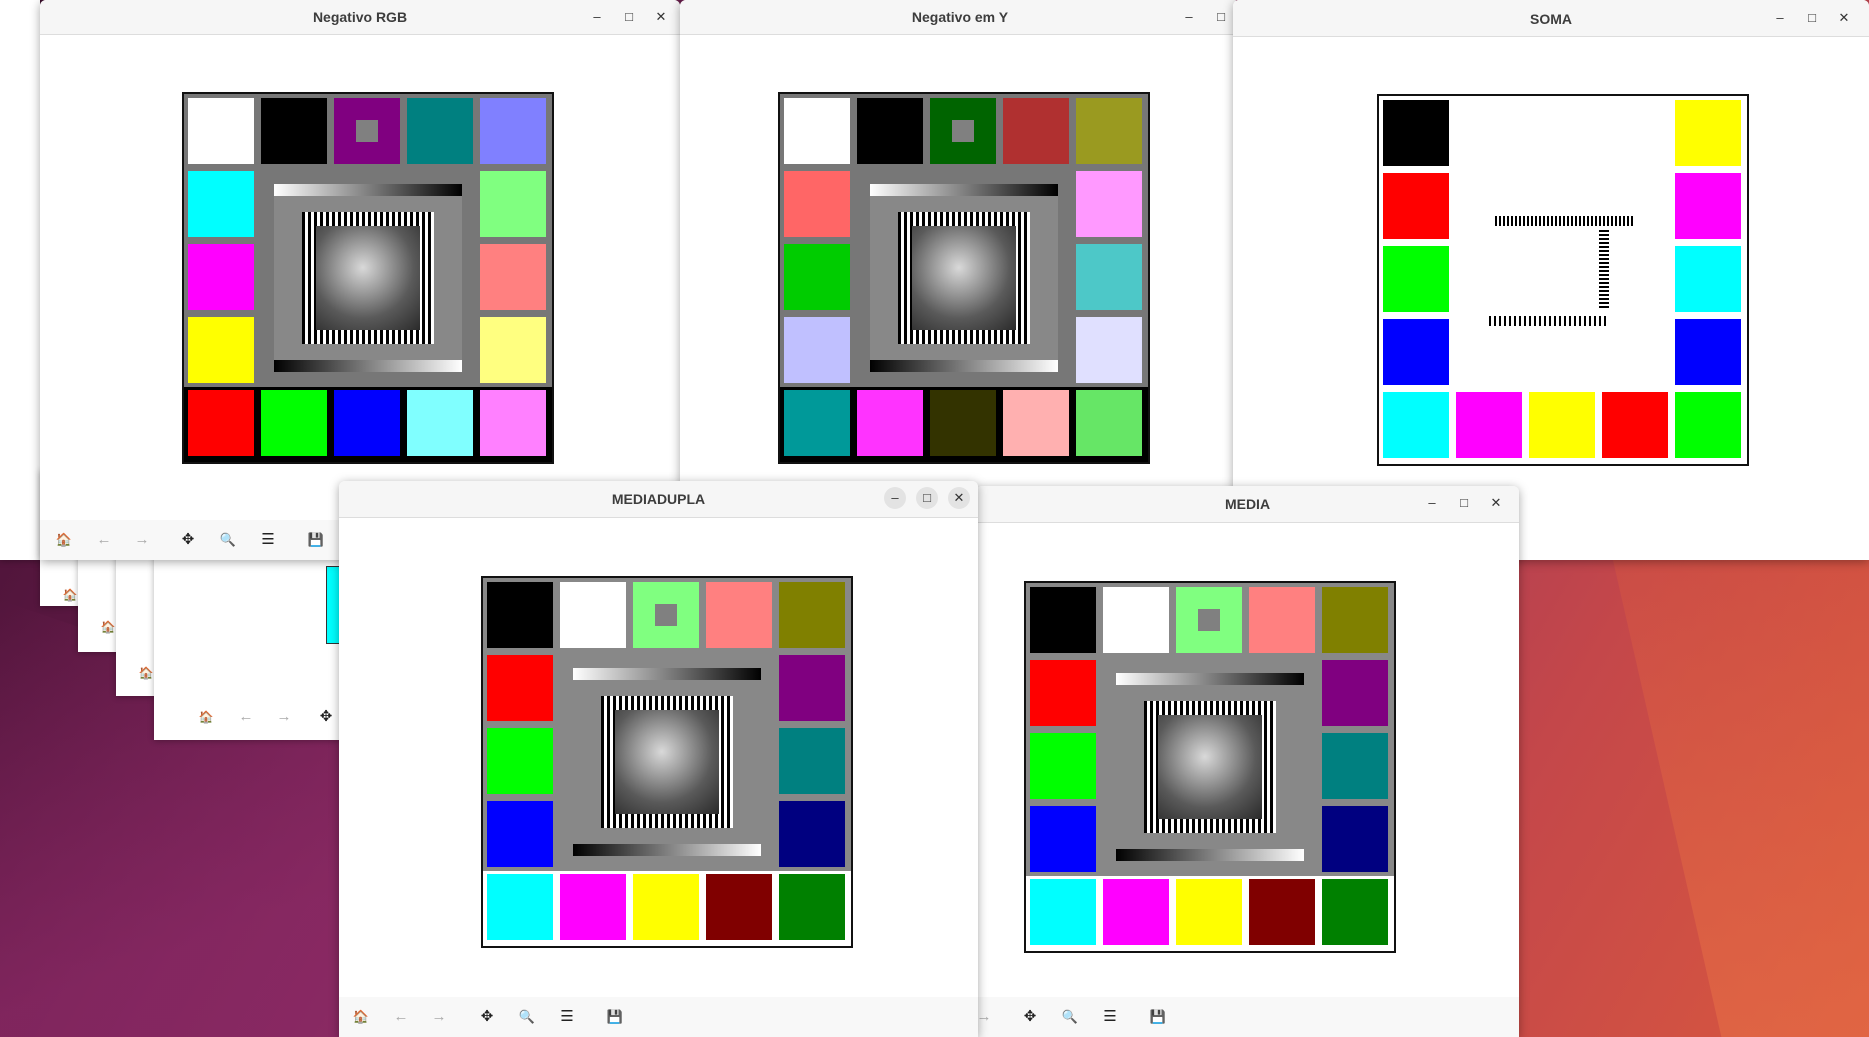 The width and height of the screenshot is (1869, 1037). Describe the element at coordinates (1247, 504) in the screenshot. I see `titlebar: MEDIA – □ ✕` at that location.